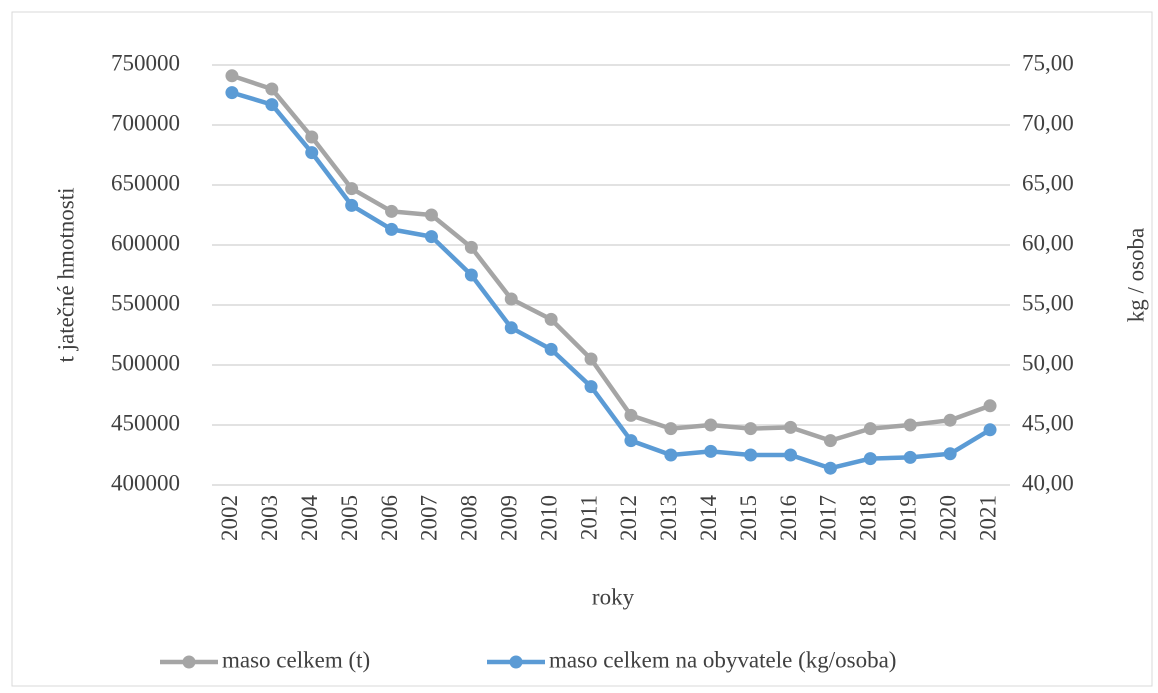 This screenshot has width=1158, height=693. What do you see at coordinates (1048, 482) in the screenshot?
I see `y2-tick-label: 40,00` at bounding box center [1048, 482].